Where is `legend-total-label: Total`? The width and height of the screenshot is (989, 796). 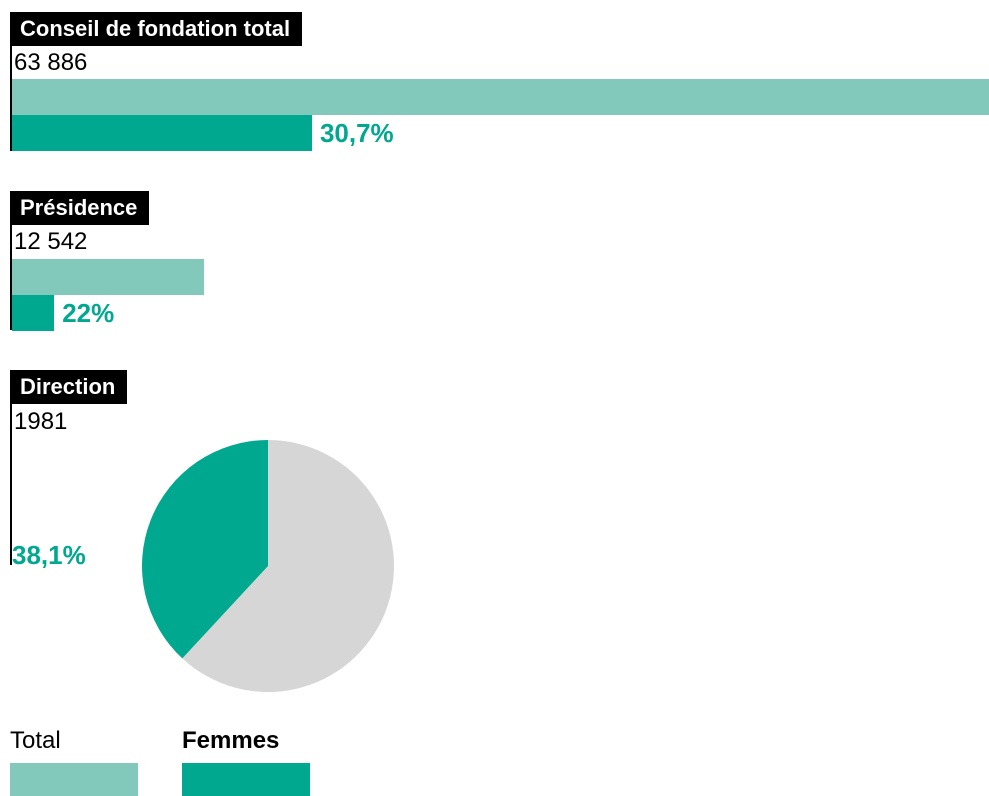 legend-total-label: Total is located at coordinates (35, 740).